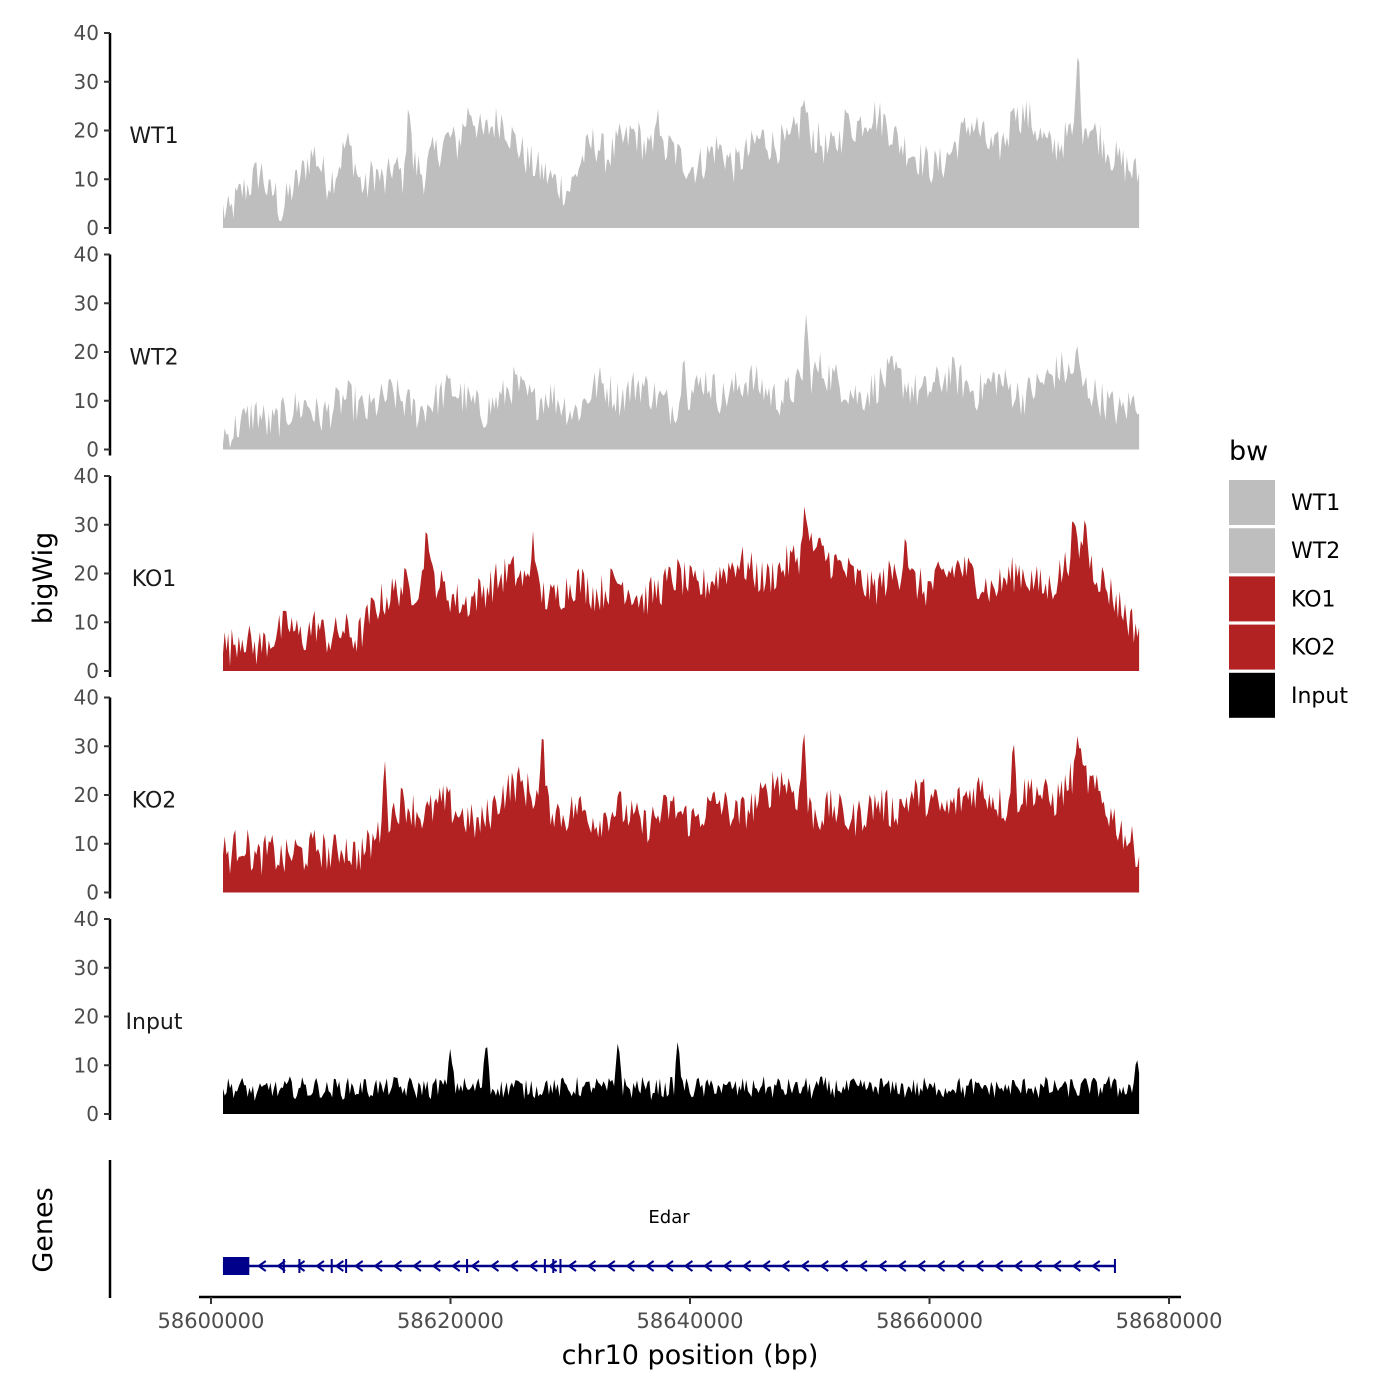 Image resolution: width=1400 pixels, height=1400 pixels. What do you see at coordinates (1315, 503) in the screenshot?
I see `legend-label: WT1` at bounding box center [1315, 503].